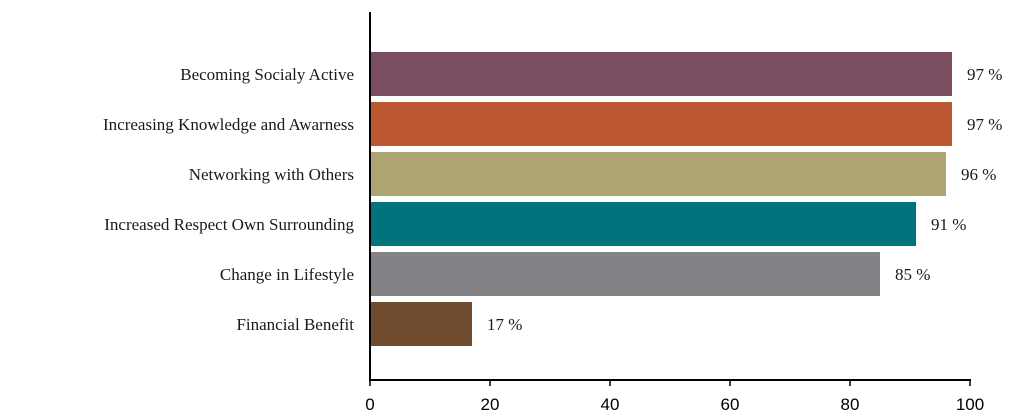 The height and width of the screenshot is (416, 1015). What do you see at coordinates (730, 404) in the screenshot?
I see `x-tick-label: 60` at bounding box center [730, 404].